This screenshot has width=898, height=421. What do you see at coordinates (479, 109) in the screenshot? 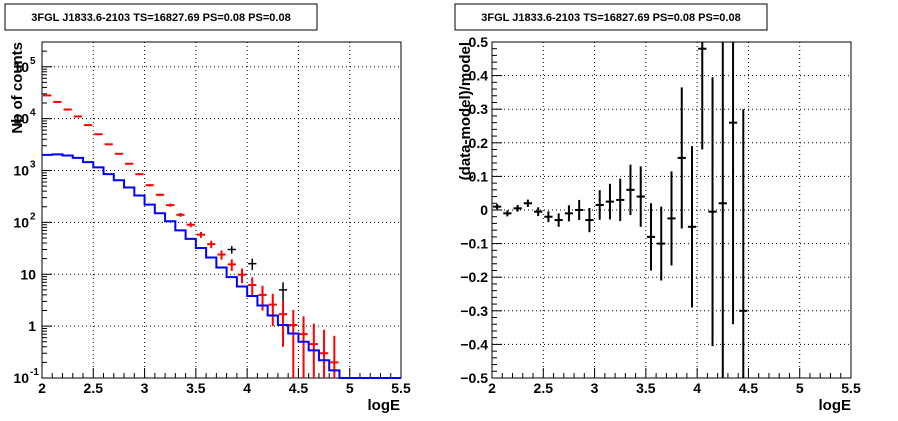
I see `residual-y-tick-label: 0.3` at bounding box center [479, 109].